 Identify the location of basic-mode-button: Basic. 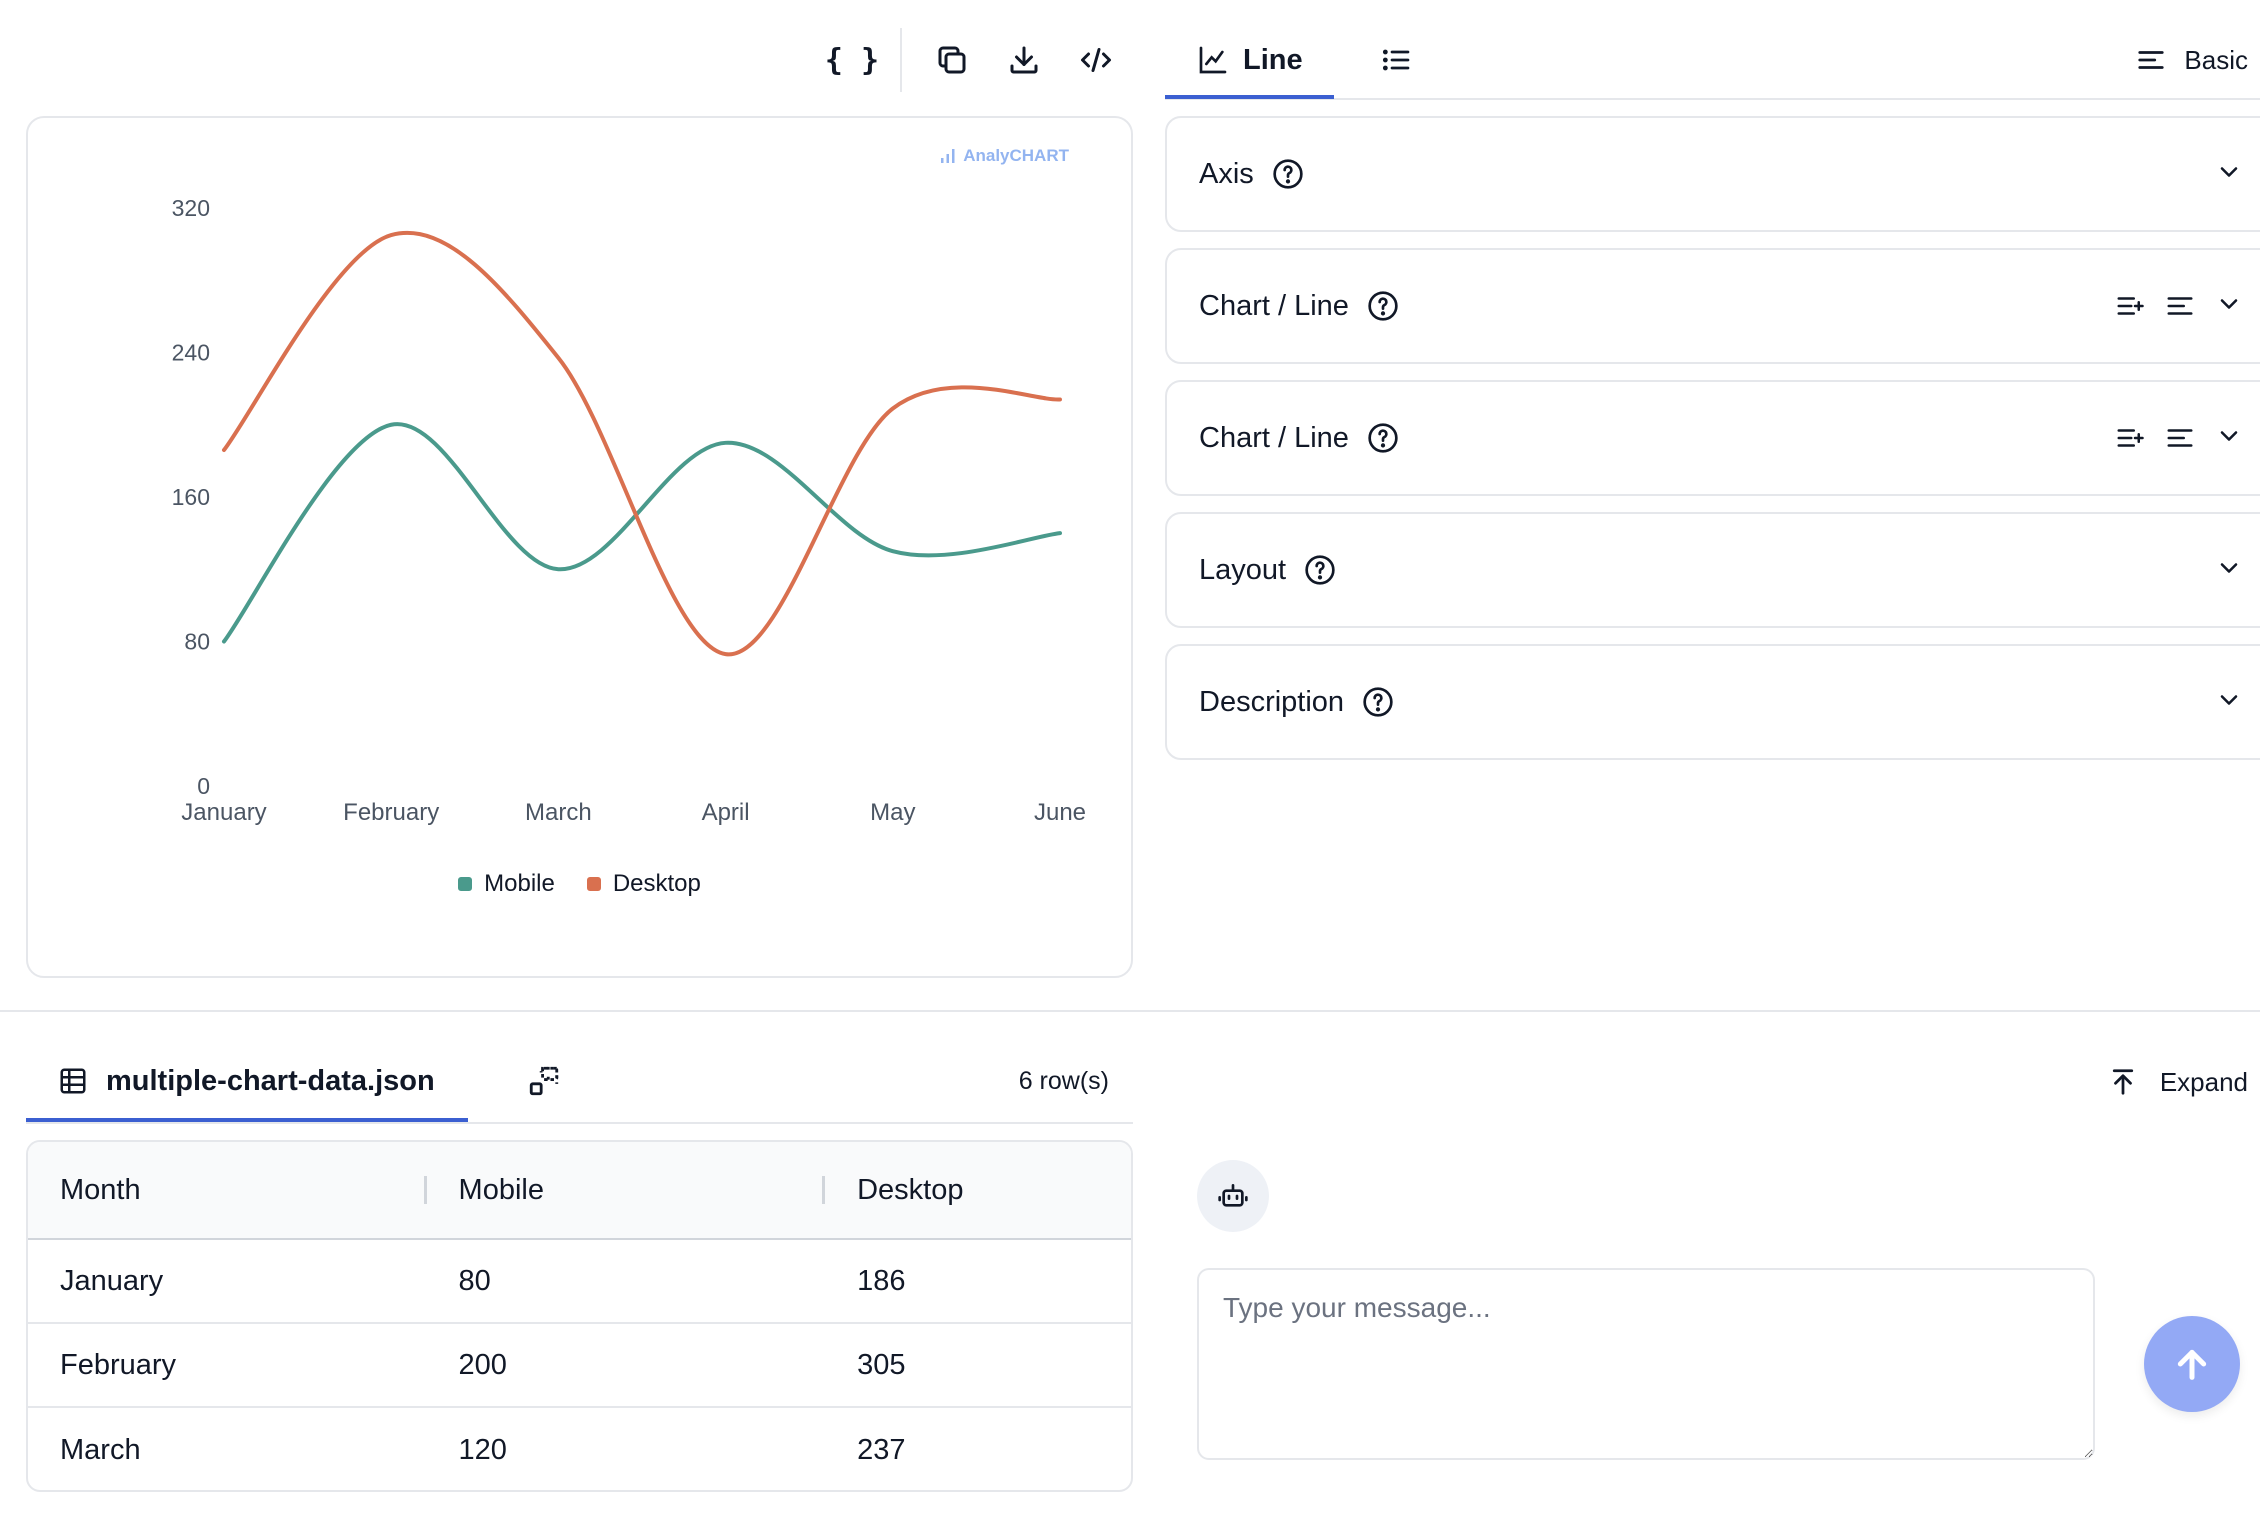
(2192, 60).